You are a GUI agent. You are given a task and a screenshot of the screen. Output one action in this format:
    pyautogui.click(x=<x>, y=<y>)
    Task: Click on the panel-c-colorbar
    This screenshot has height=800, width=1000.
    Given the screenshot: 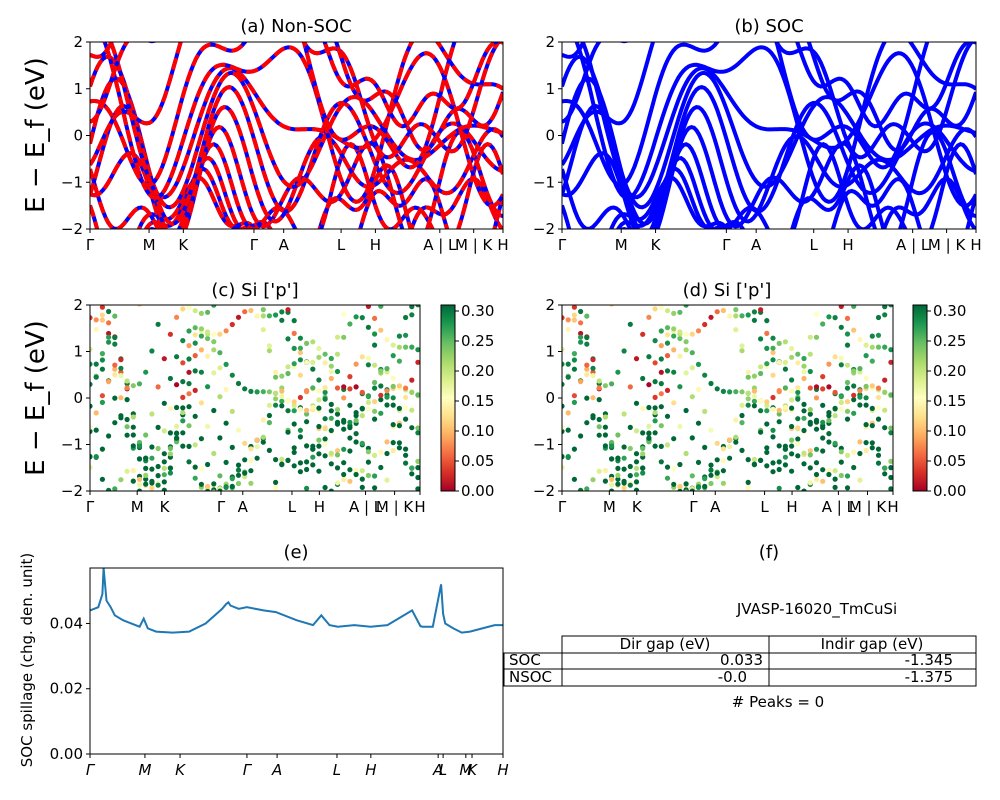 What is the action you would take?
    pyautogui.click(x=448, y=398)
    